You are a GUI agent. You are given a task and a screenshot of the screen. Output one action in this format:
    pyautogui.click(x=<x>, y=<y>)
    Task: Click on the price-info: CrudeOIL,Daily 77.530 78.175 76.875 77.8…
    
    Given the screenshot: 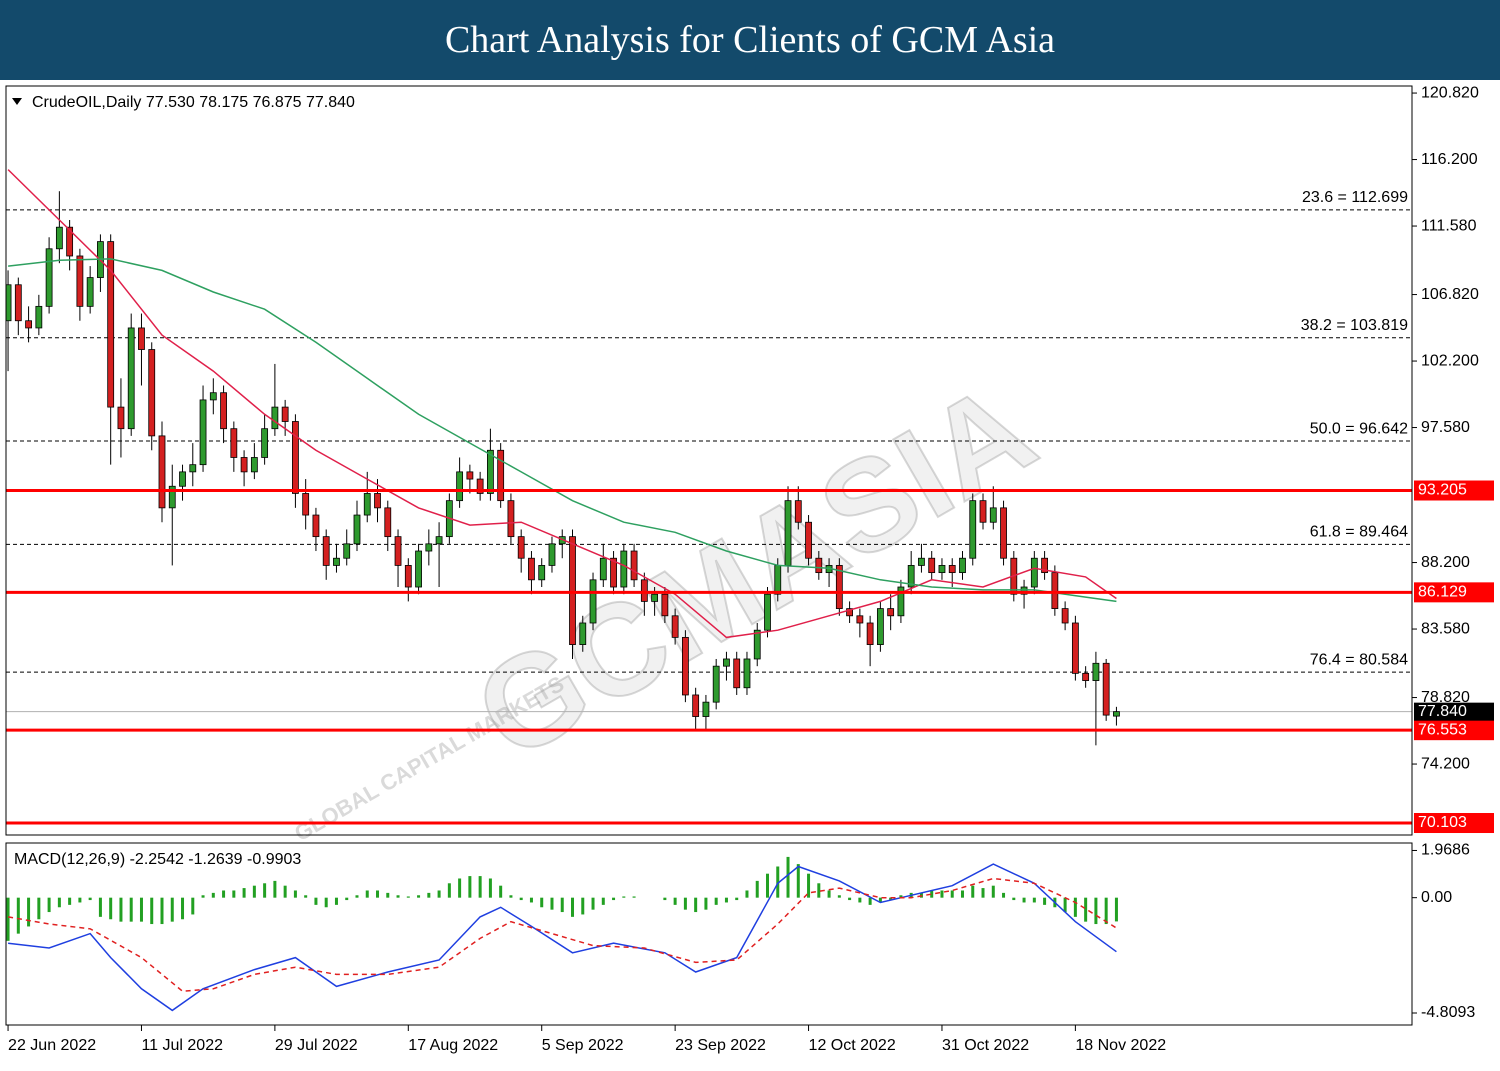 What is the action you would take?
    pyautogui.click(x=193, y=102)
    